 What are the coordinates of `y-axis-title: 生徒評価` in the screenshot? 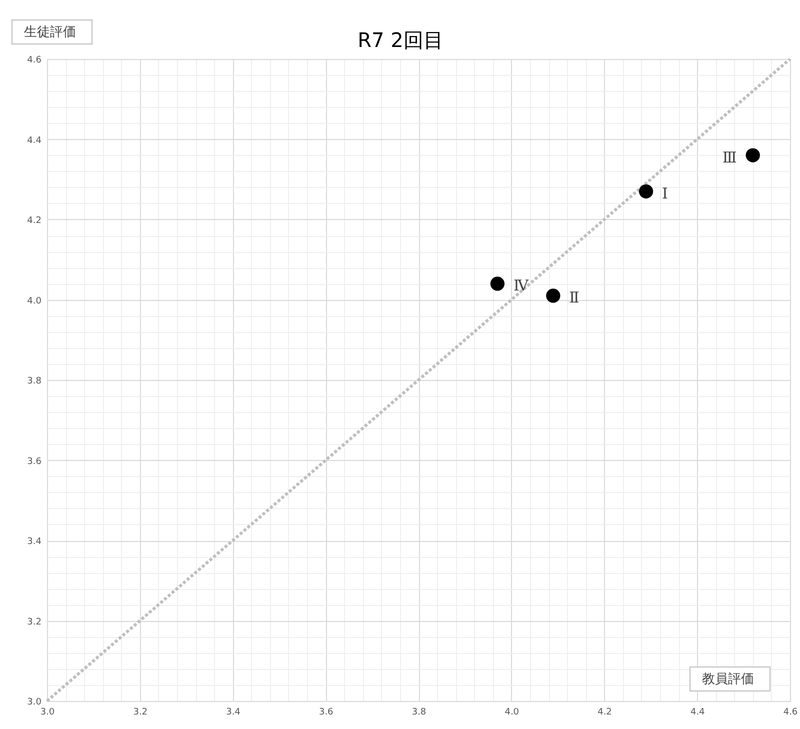 It's located at (50, 32).